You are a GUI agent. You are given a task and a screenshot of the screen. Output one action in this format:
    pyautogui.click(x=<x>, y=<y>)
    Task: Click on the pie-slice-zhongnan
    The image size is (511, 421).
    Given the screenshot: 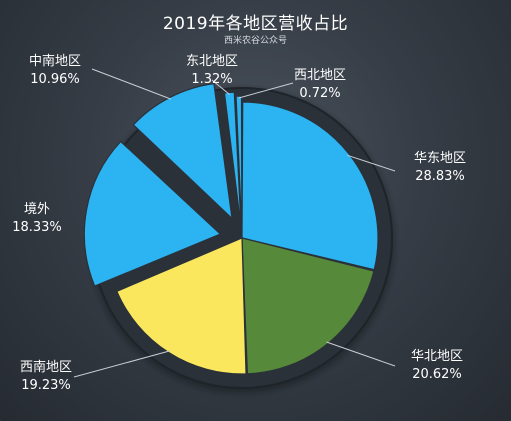 What is the action you would take?
    pyautogui.click(x=182, y=151)
    